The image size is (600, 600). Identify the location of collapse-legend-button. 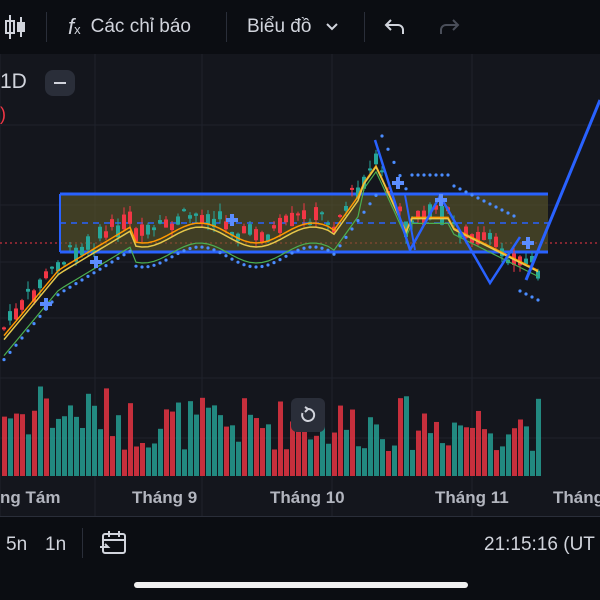
(60, 83).